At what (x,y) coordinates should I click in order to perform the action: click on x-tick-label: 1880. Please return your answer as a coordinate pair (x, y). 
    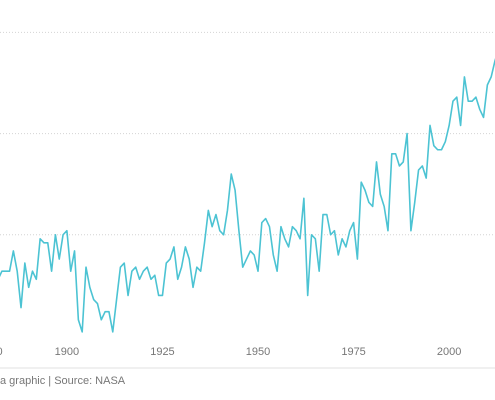
    Looking at the image, I should click on (1, 352).